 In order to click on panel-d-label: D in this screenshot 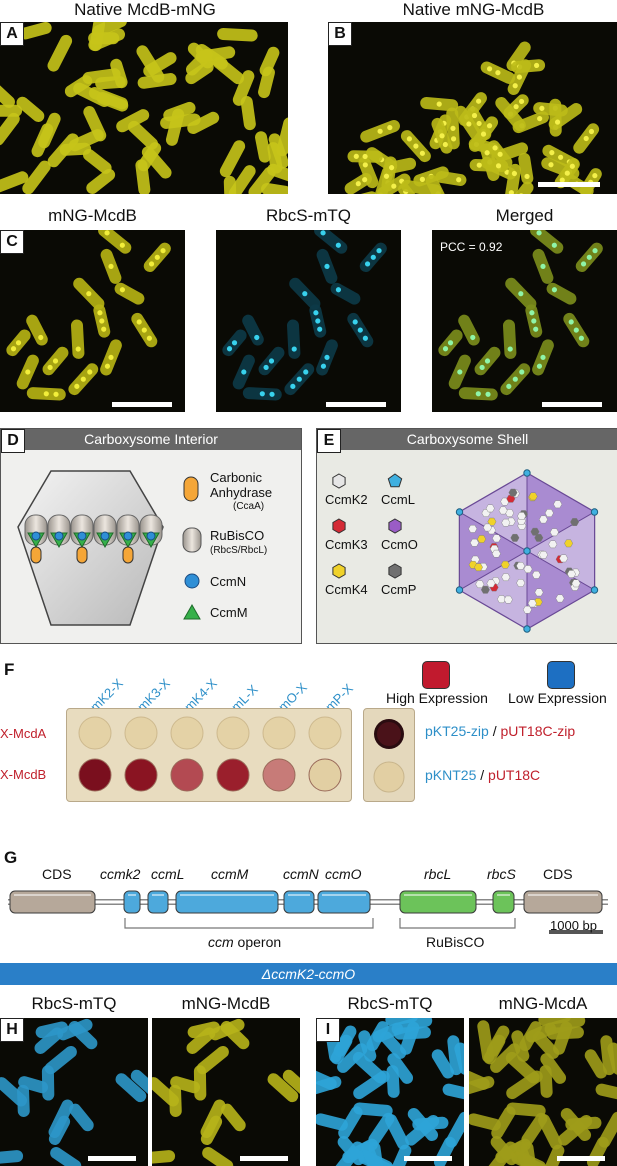, I will do `click(13, 441)`.